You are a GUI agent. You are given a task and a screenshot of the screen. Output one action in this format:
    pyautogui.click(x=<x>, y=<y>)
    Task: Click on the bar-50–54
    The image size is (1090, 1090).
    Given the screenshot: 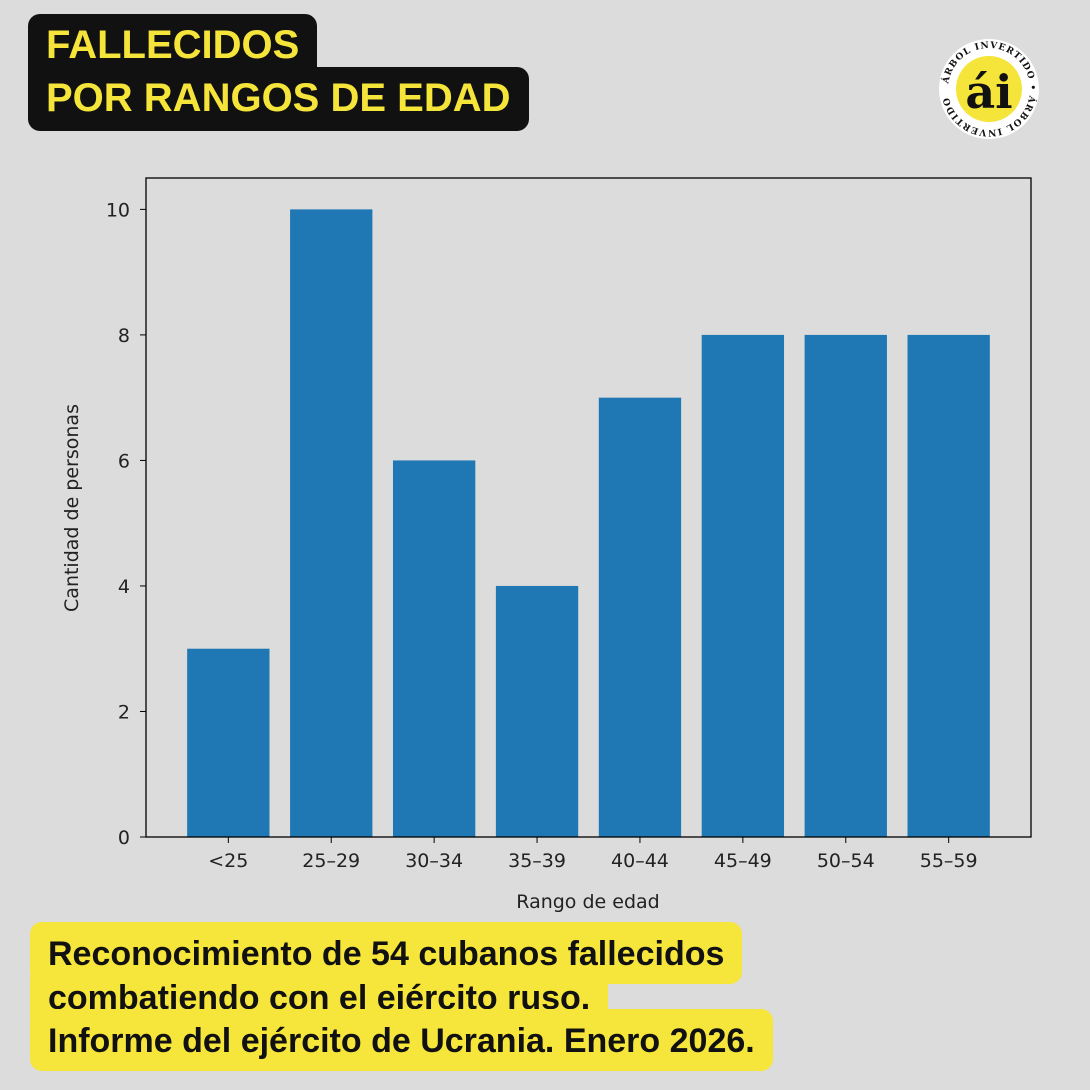 What is the action you would take?
    pyautogui.click(x=845, y=585)
    